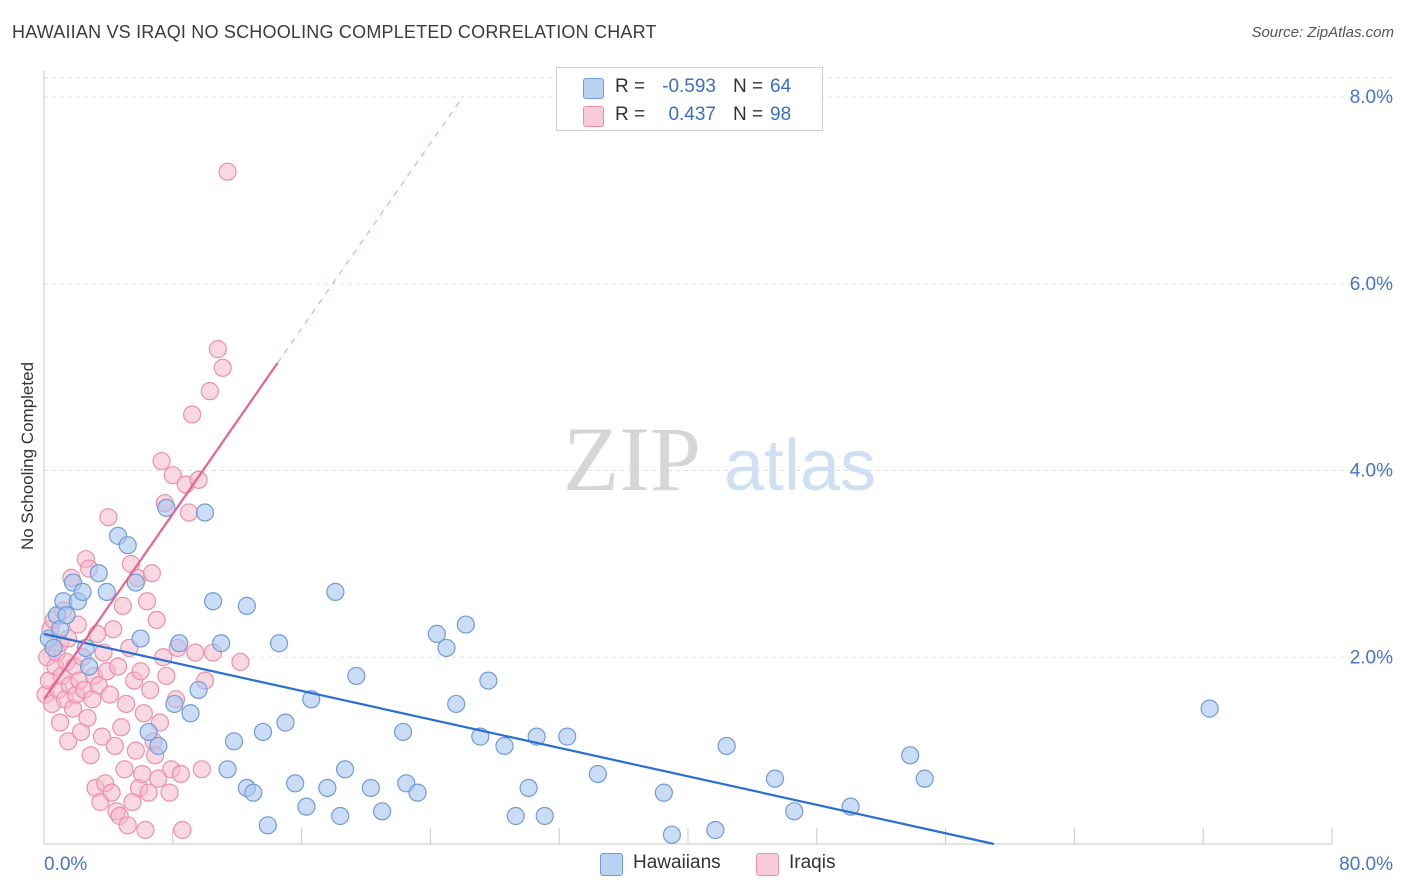 This screenshot has height=892, width=1406. I want to click on watermark-atlas: atlas, so click(800, 466).